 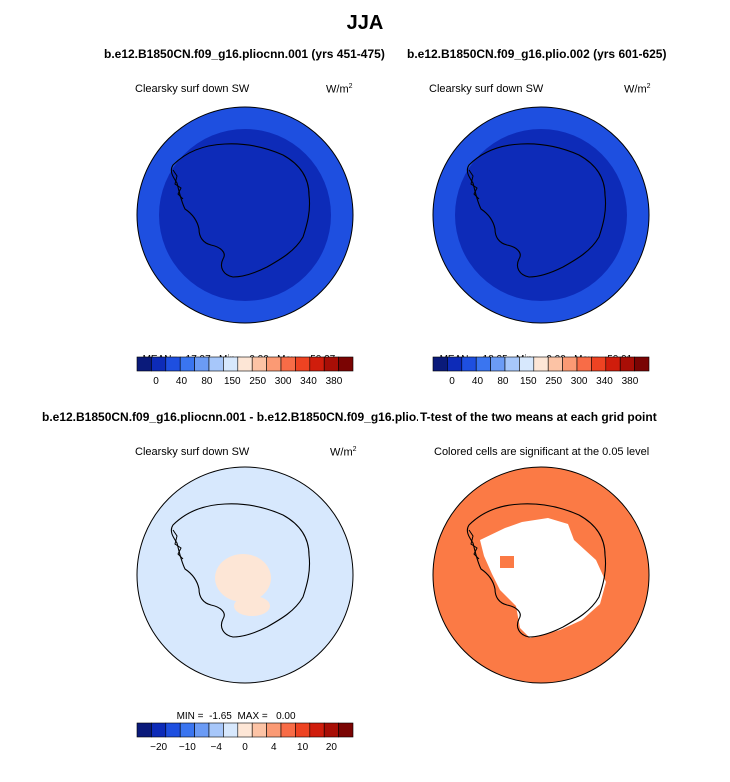 I want to click on panel-3-border, so click(x=245, y=575).